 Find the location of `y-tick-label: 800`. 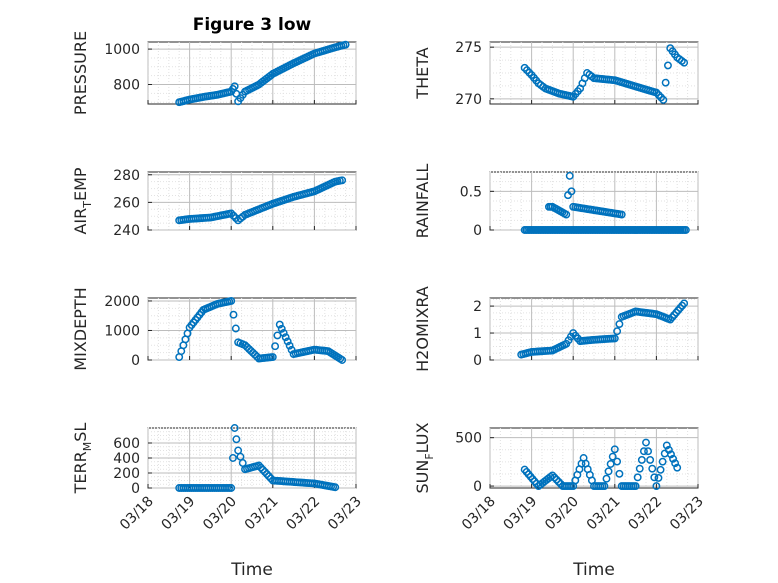

y-tick-label: 800 is located at coordinates (126, 86).